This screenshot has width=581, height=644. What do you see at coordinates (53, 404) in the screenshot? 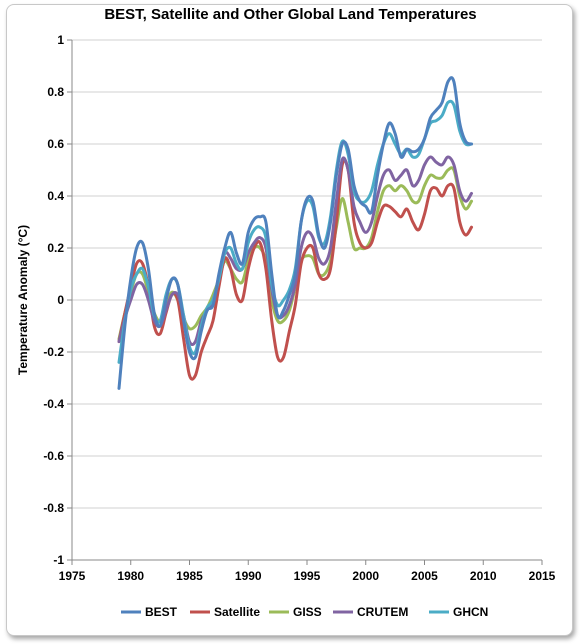
I see `y-tick-label: -0.4` at bounding box center [53, 404].